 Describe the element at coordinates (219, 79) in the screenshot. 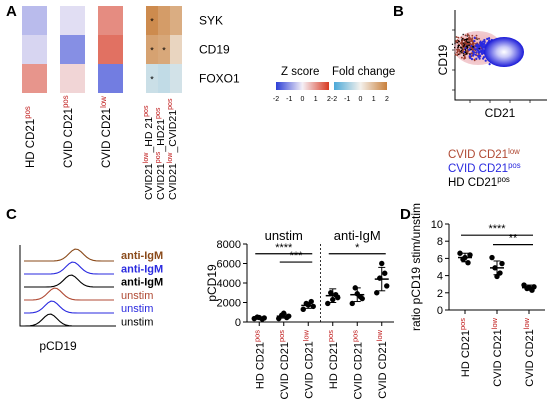

I see `gene-label: FOXO1` at that location.